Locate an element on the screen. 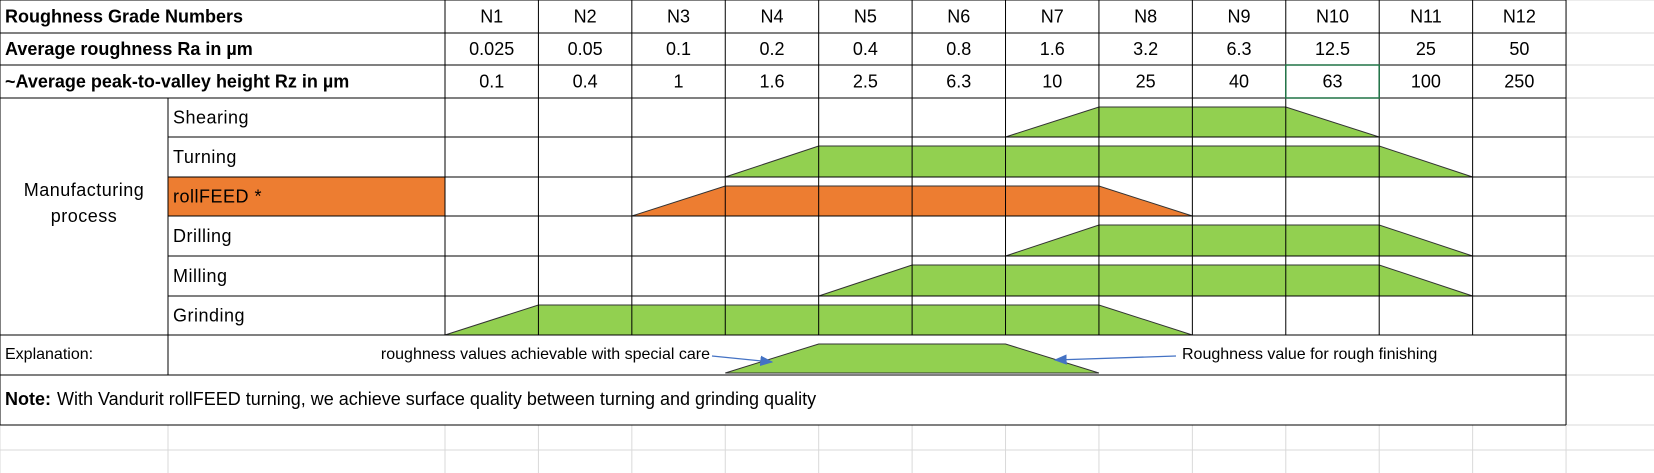 This screenshot has width=1654, height=473. process-name: Shearing is located at coordinates (211, 117).